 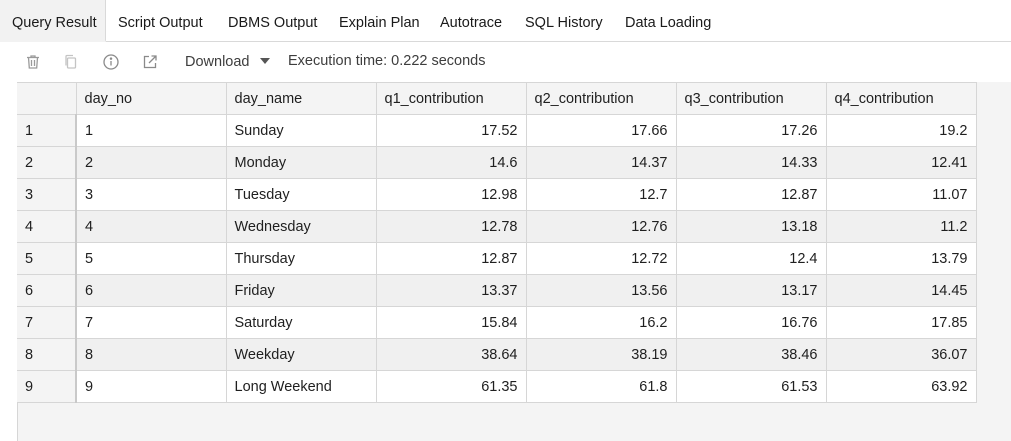 What do you see at coordinates (751, 386) in the screenshot?
I see `cell-q3-contribution: 61.53` at bounding box center [751, 386].